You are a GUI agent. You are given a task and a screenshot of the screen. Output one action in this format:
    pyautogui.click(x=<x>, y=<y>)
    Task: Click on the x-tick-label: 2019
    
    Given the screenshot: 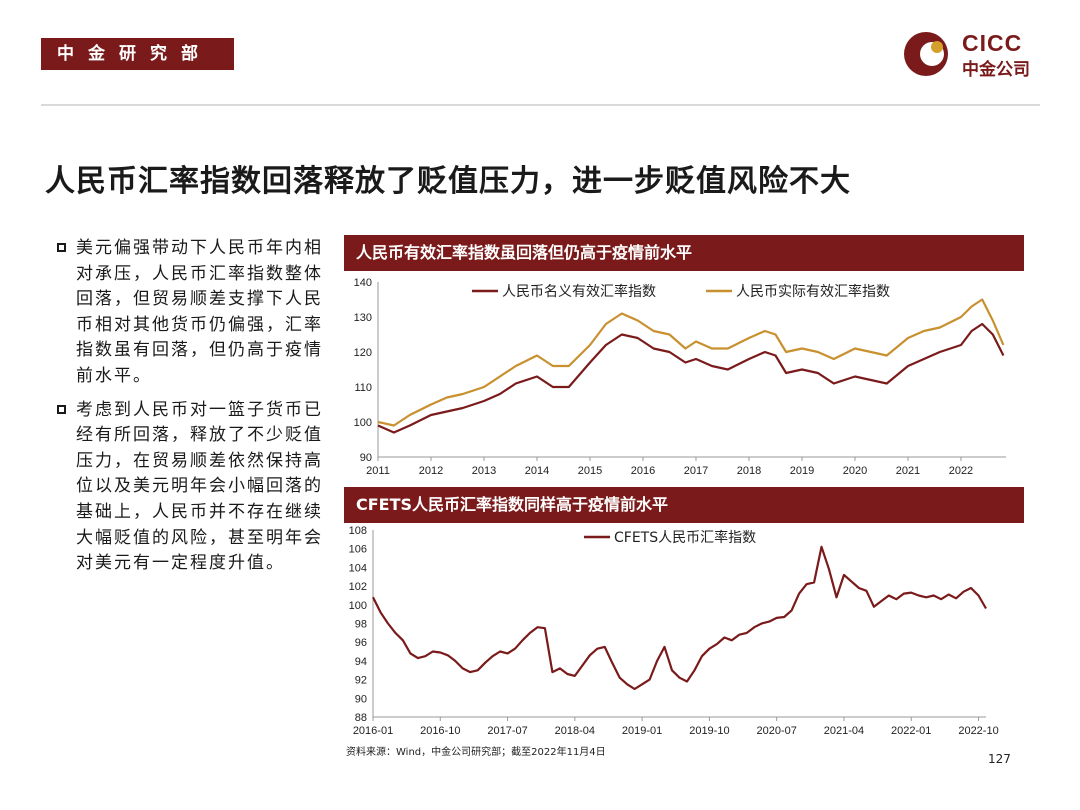 What is the action you would take?
    pyautogui.click(x=802, y=471)
    